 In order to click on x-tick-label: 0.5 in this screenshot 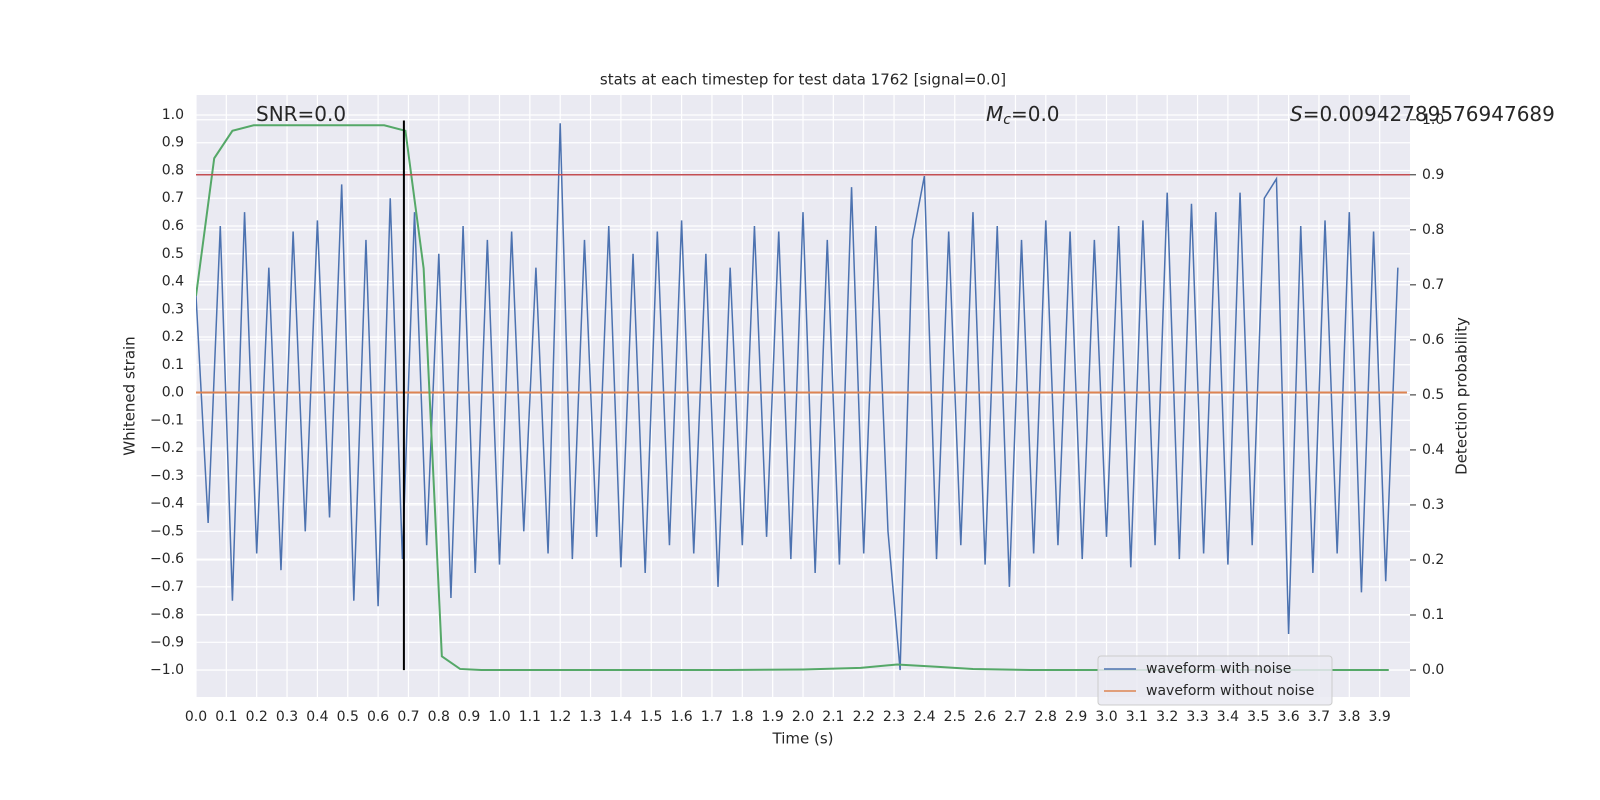, I will do `click(348, 717)`.